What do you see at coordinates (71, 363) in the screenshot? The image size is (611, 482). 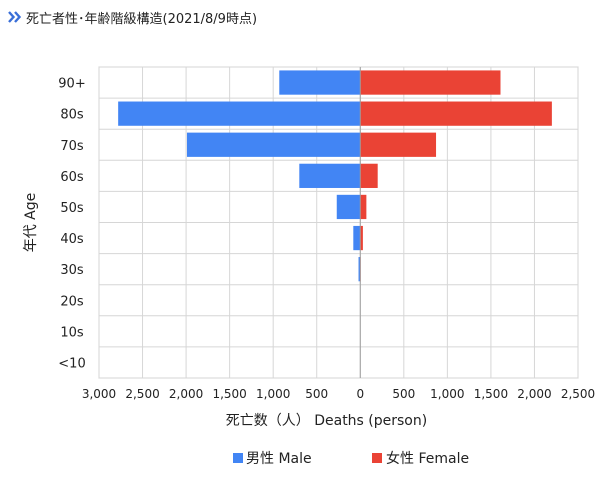 I see `y-tick-label: <10` at bounding box center [71, 363].